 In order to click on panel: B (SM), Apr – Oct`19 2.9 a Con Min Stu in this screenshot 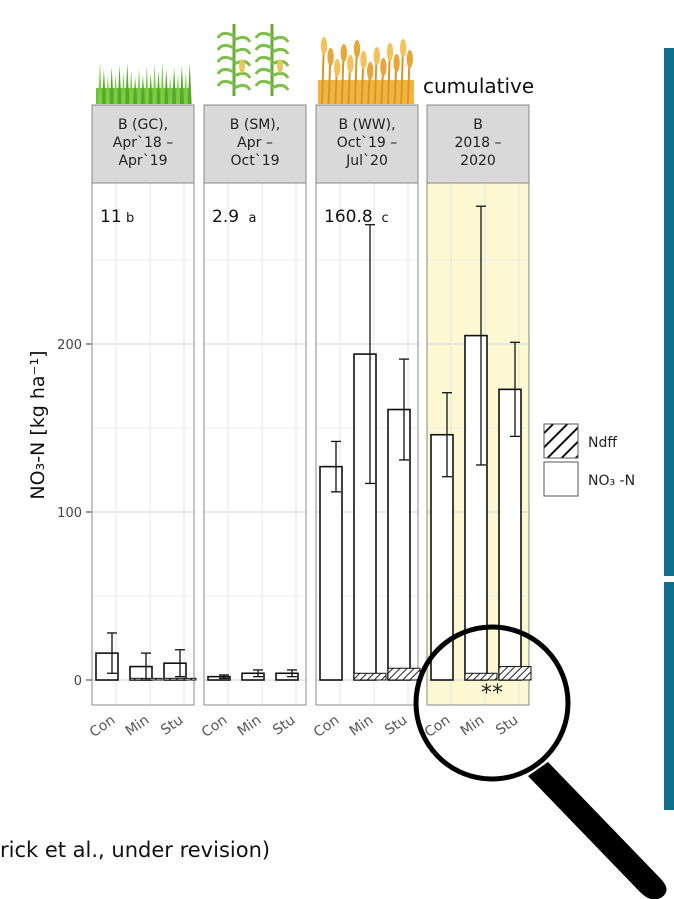, I will do `click(253, 382)`.